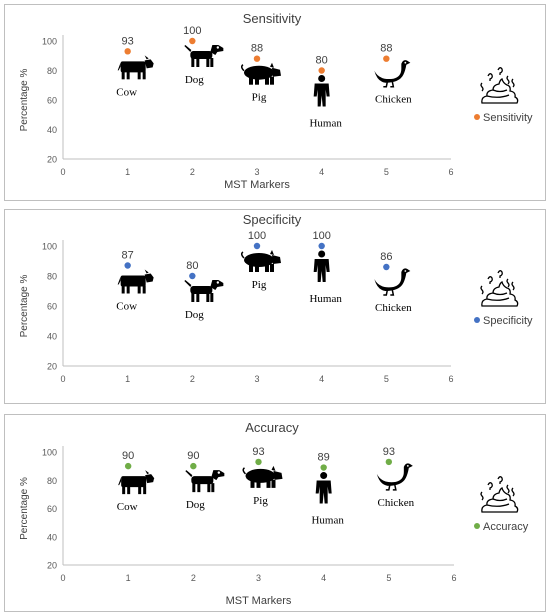  I want to click on legend-label: Sensitivity, so click(508, 118).